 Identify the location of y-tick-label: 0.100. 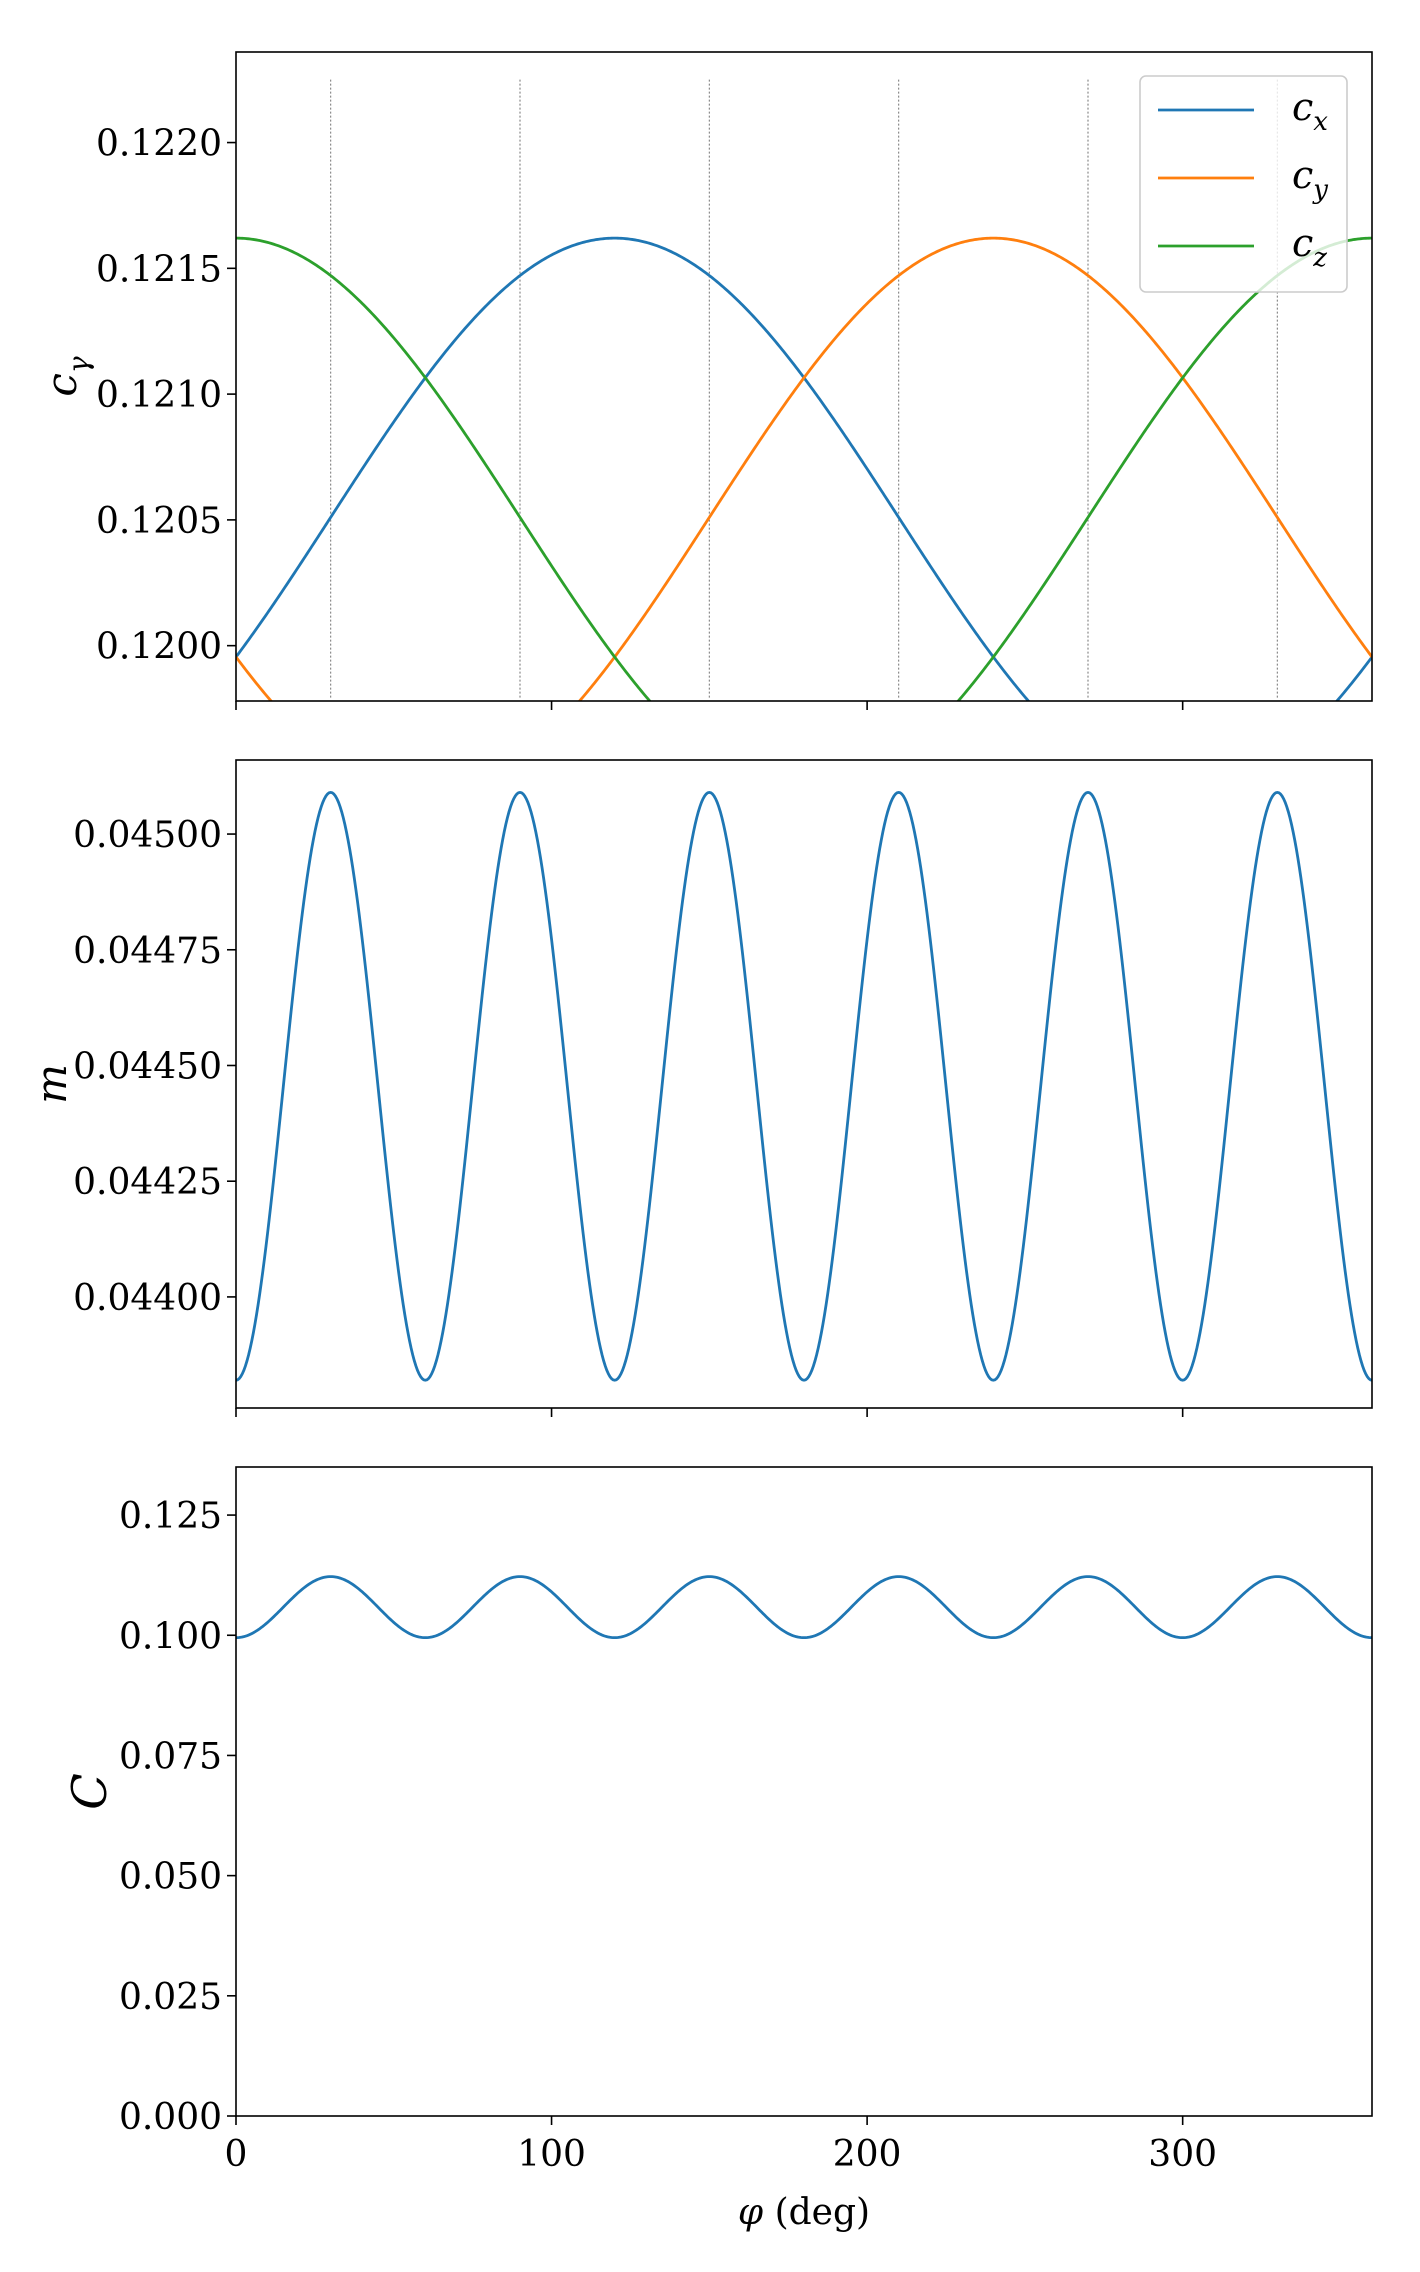
(170, 1636).